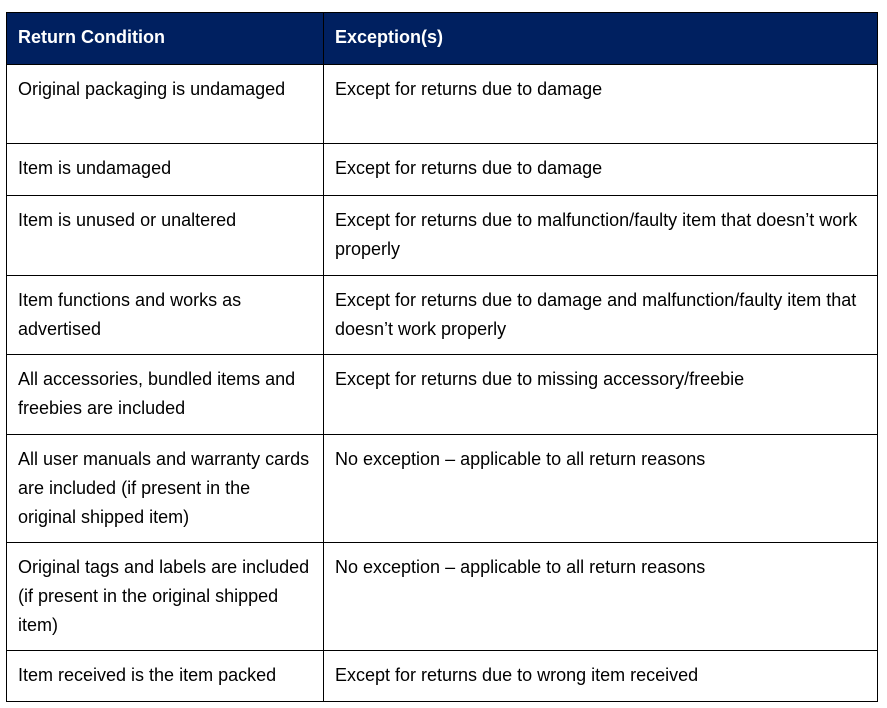 The image size is (887, 708). Describe the element at coordinates (165, 315) in the screenshot. I see `condition-cell: Item functions and works as advertised` at that location.